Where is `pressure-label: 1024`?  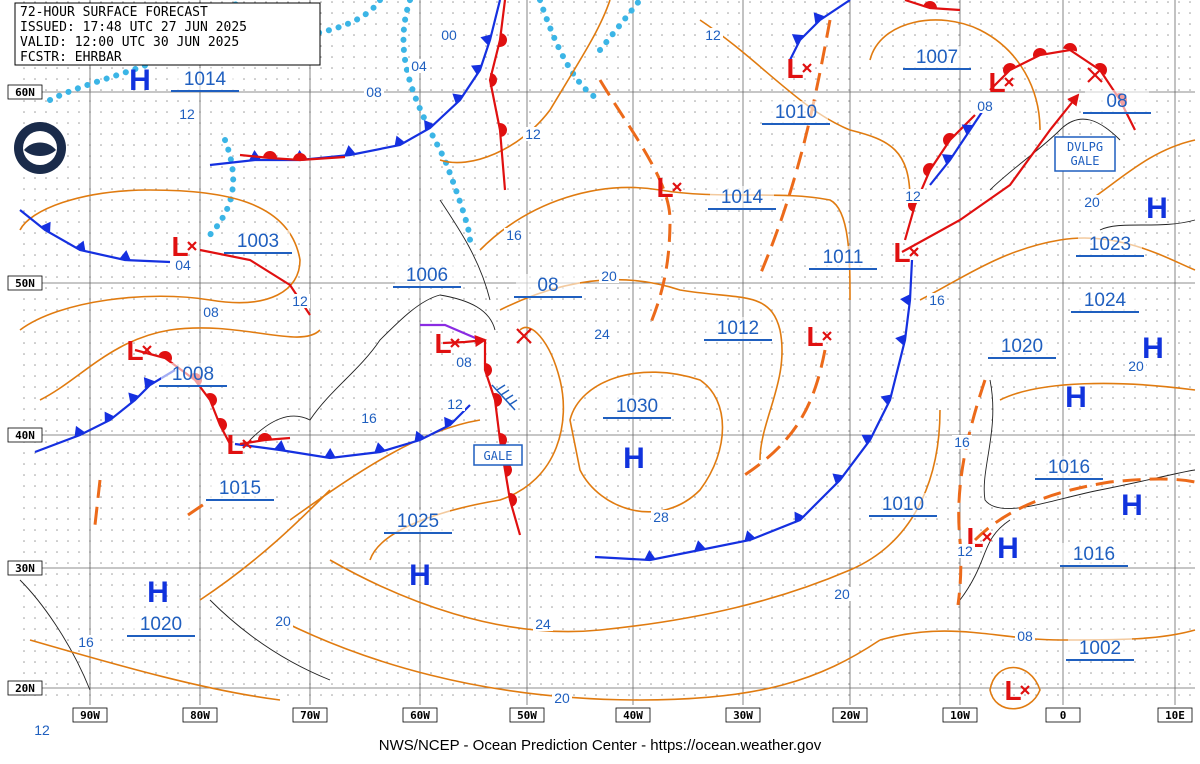
pressure-label: 1024 is located at coordinates (1105, 300).